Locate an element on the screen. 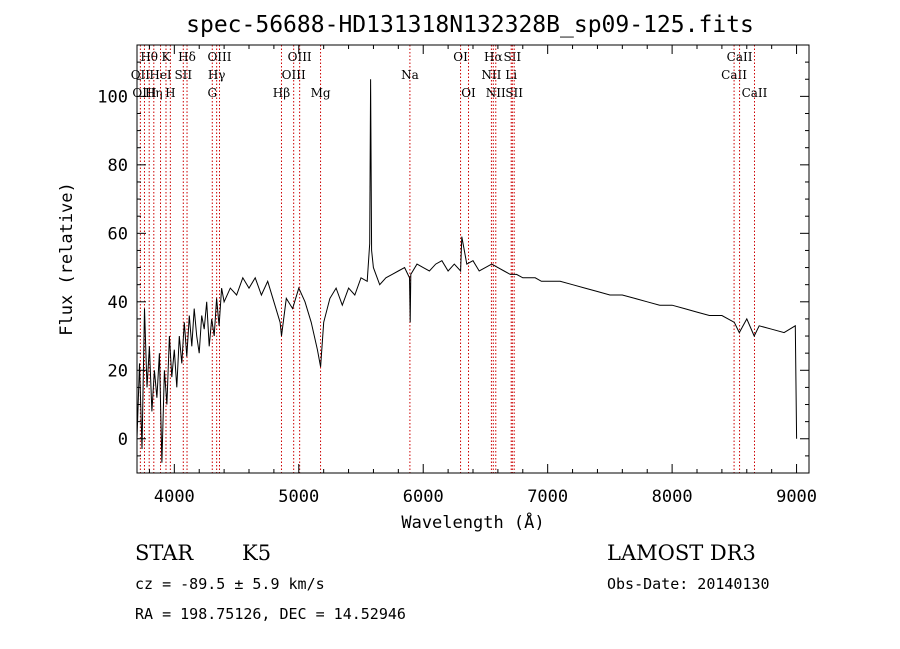 The height and width of the screenshot is (649, 900). y-tick-label-2: 40 is located at coordinates (118, 303).